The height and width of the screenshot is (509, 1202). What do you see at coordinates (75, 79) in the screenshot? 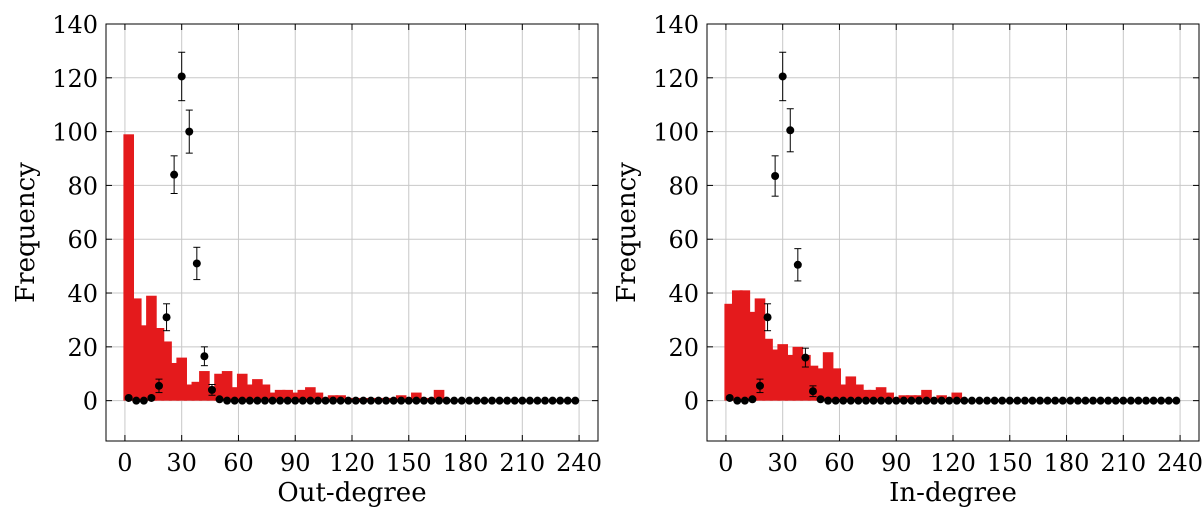
I see `out-degree-y-tick-label: 120` at bounding box center [75, 79].